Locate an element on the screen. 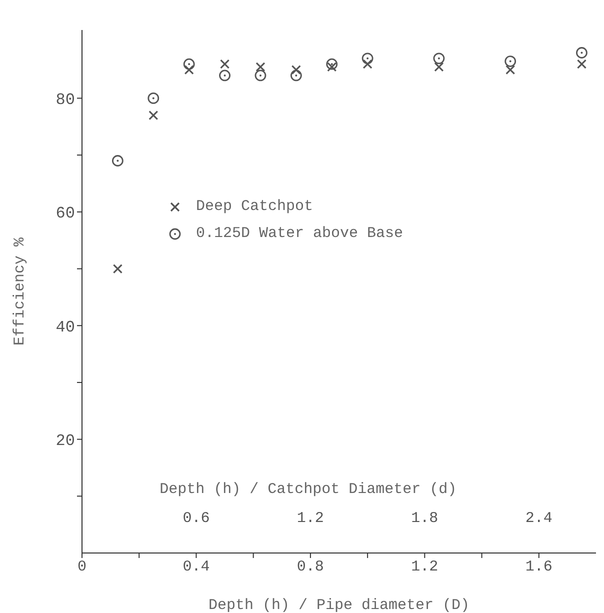 The height and width of the screenshot is (613, 604). x2-tick-label: 1.2 is located at coordinates (310, 518).